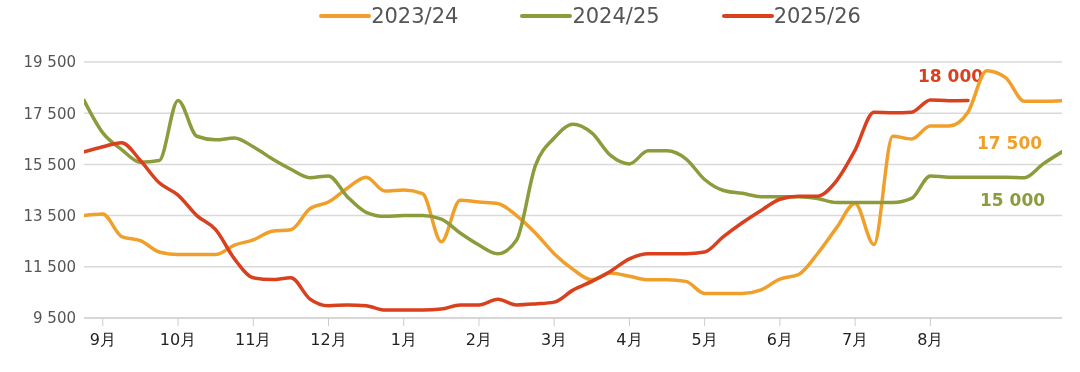  What do you see at coordinates (951, 76) in the screenshot?
I see `annotation: 18 000` at bounding box center [951, 76].